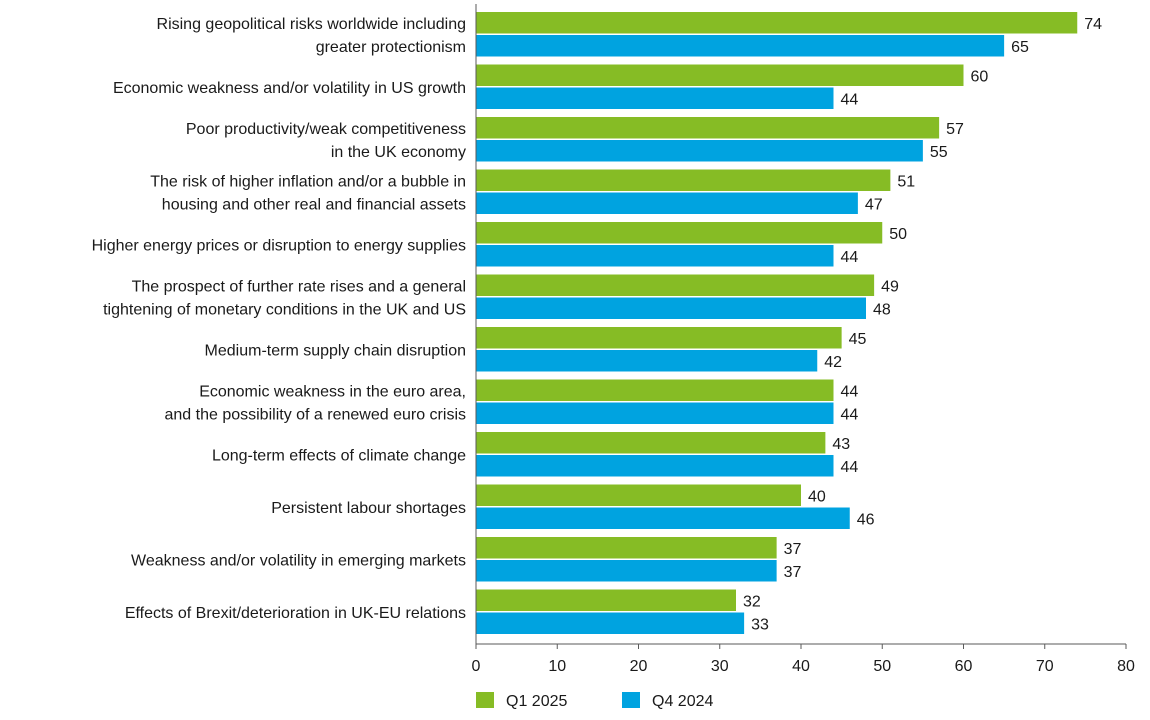  What do you see at coordinates (833, 362) in the screenshot?
I see `value-label: 42` at bounding box center [833, 362].